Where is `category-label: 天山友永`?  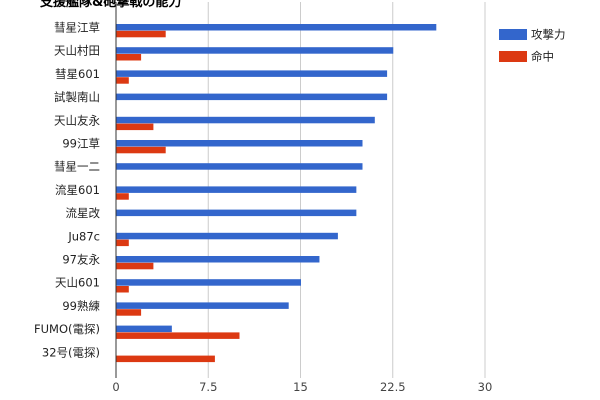 category-label: 天山友永 is located at coordinates (77, 120).